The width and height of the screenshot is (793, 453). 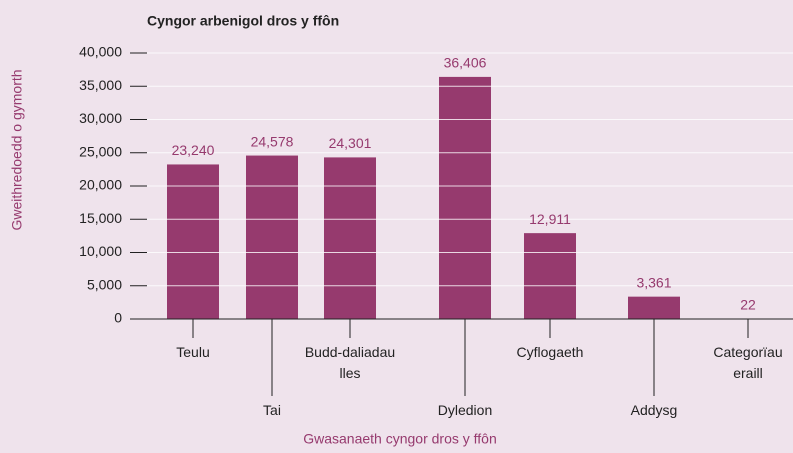 I want to click on y-tick-label: 40,000, so click(x=100, y=52).